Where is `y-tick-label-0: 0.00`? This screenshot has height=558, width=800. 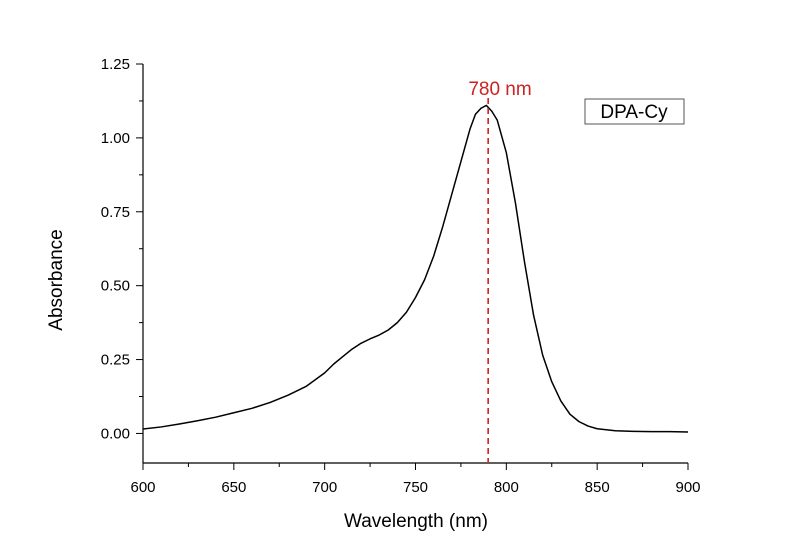
y-tick-label-0: 0.00 is located at coordinates (115, 433).